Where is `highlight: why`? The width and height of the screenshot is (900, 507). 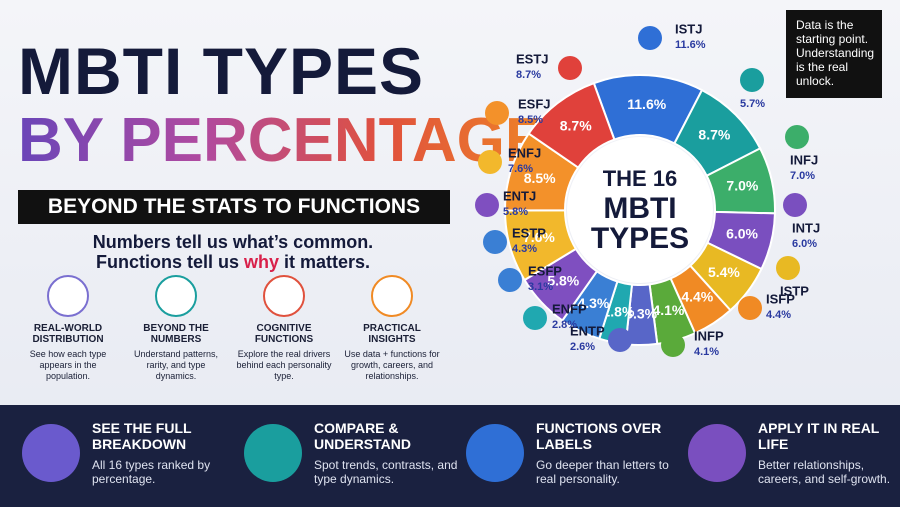 highlight: why is located at coordinates (261, 262).